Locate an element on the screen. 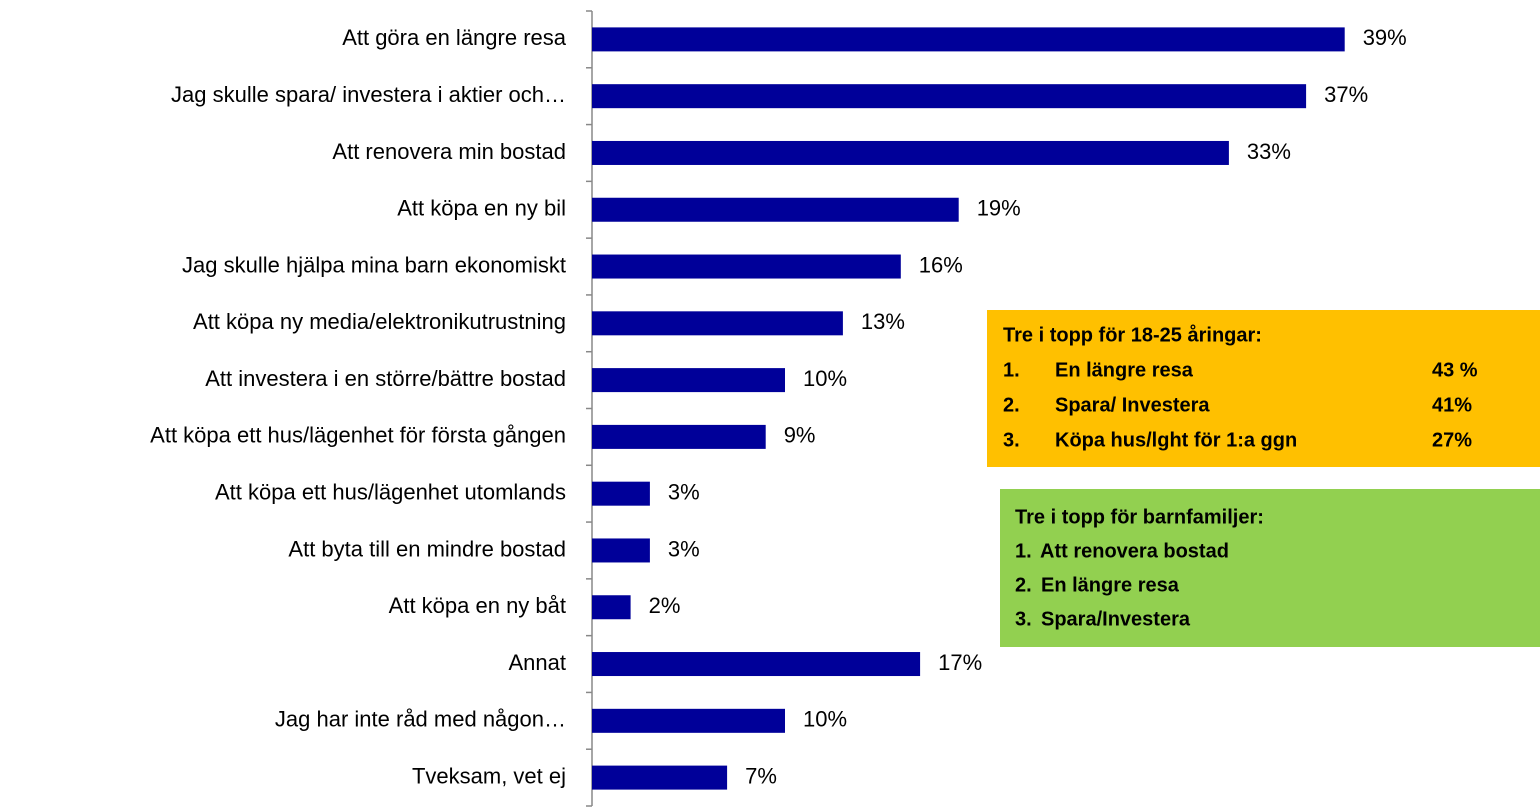 The height and width of the screenshot is (809, 1540). data-label: 37% is located at coordinates (1346, 94).